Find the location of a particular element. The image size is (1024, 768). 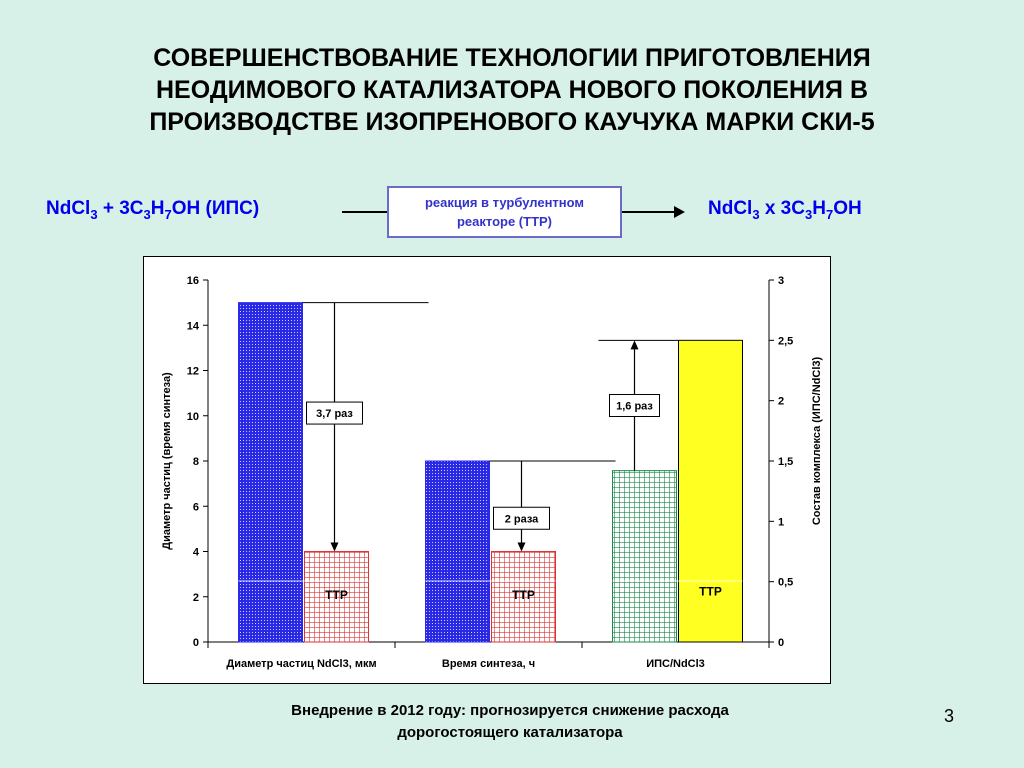

annotation-label: 1,6 раз is located at coordinates (634, 406).